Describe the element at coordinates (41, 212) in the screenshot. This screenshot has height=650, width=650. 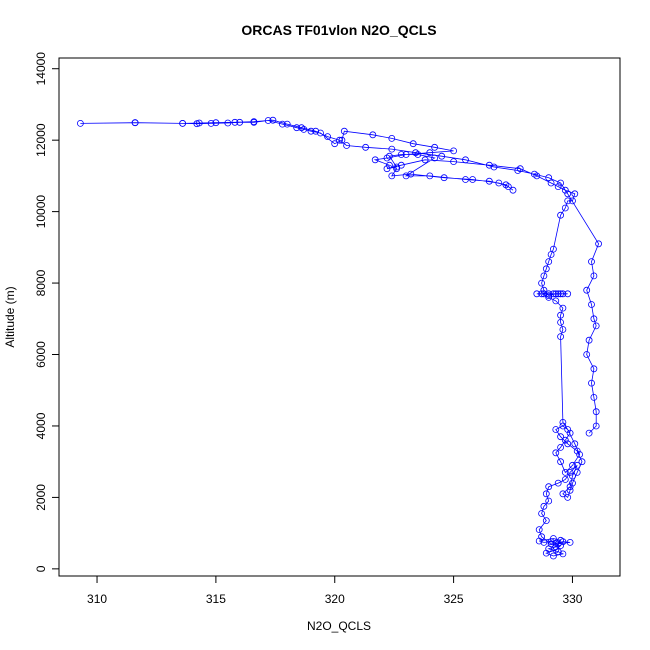
I see `y-tick-label: 10000` at that location.